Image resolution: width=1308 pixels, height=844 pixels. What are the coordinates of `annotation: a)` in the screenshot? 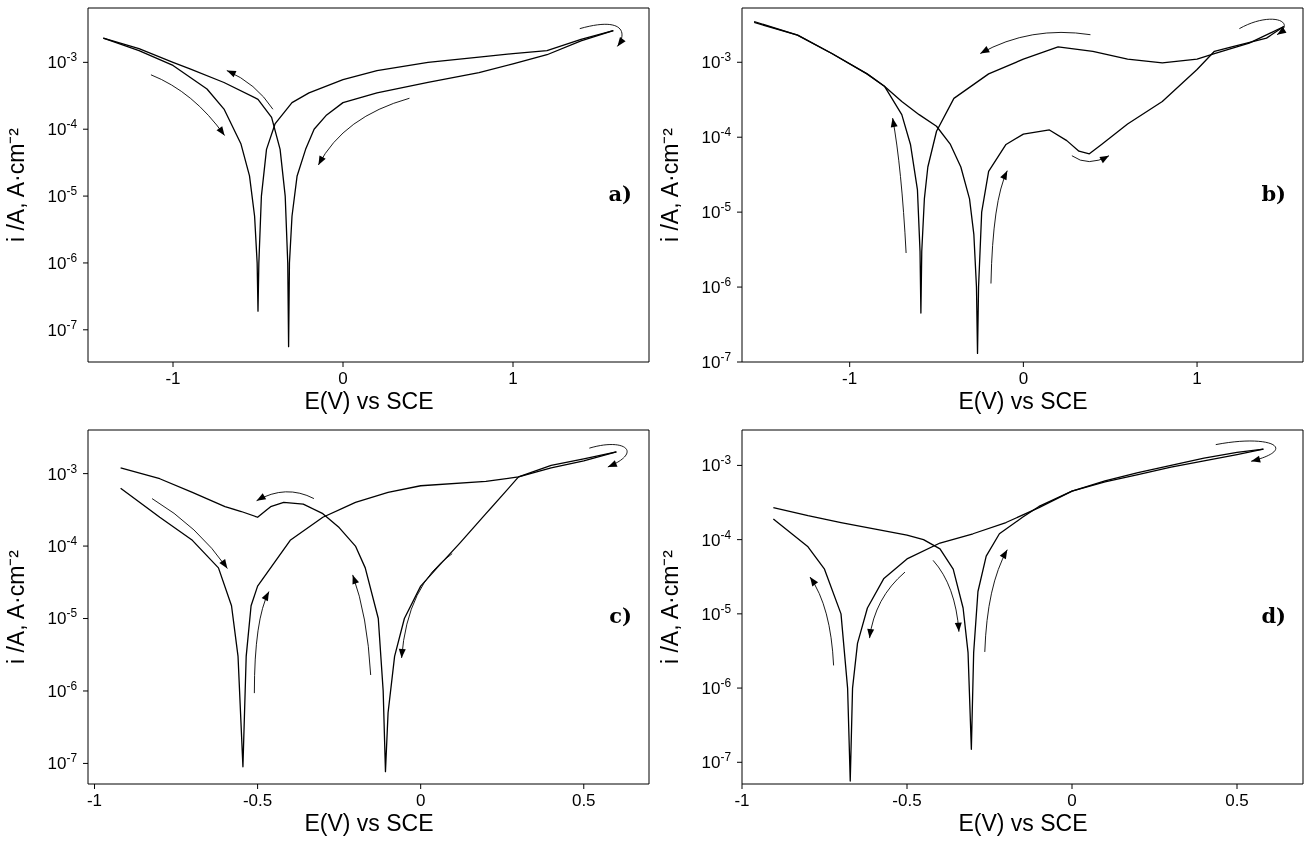 It's located at (620, 194).